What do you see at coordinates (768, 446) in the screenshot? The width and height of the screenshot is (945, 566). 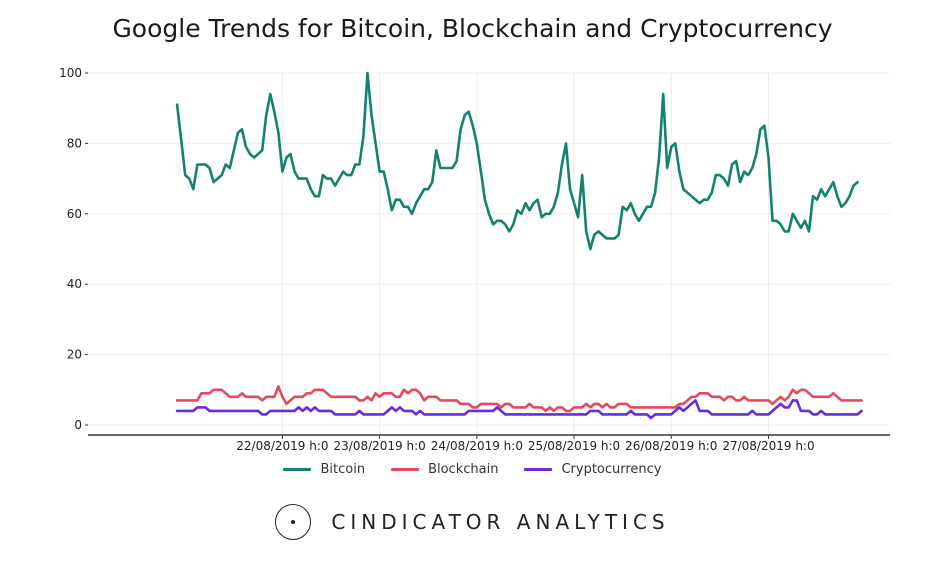 I see `x-tick-label: 27/08/2019 h:0` at bounding box center [768, 446].